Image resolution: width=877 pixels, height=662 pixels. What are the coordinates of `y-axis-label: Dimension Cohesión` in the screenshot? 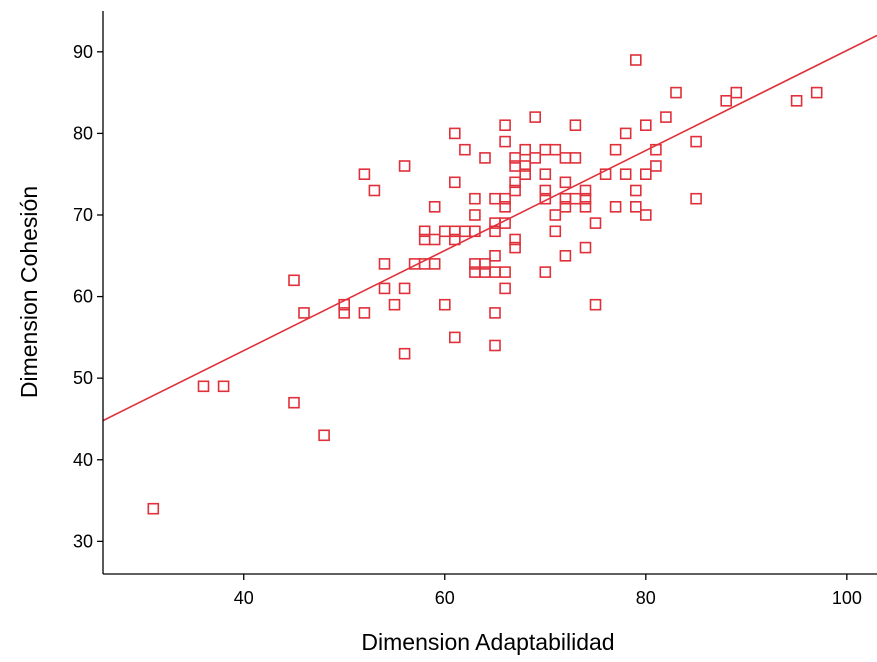 It's located at (29, 292).